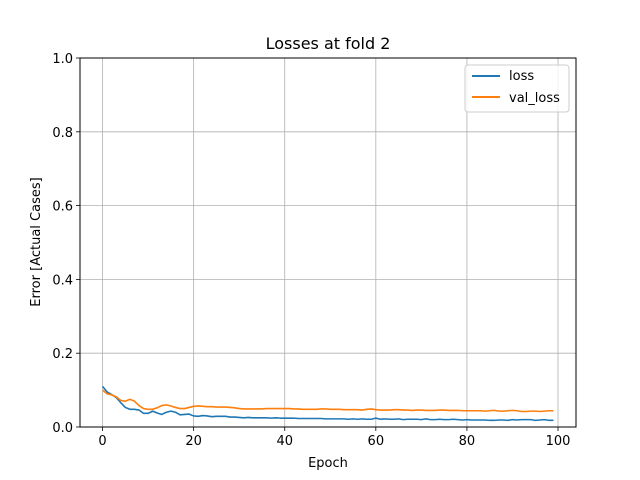 The height and width of the screenshot is (480, 640). I want to click on x-axis: 0 20 40 60 80 100, so click(334, 438).